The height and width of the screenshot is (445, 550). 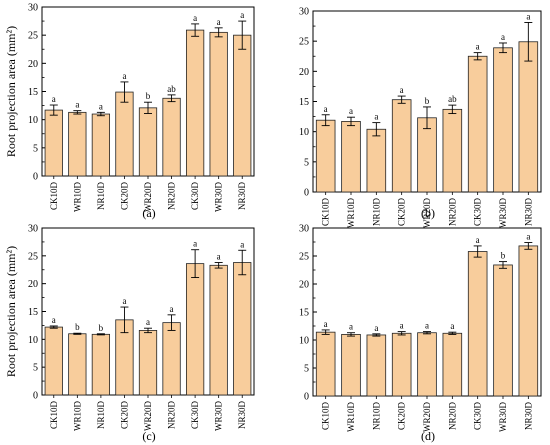 What do you see at coordinates (478, 416) in the screenshot?
I see `x-tick-label: CK30D` at bounding box center [478, 416].